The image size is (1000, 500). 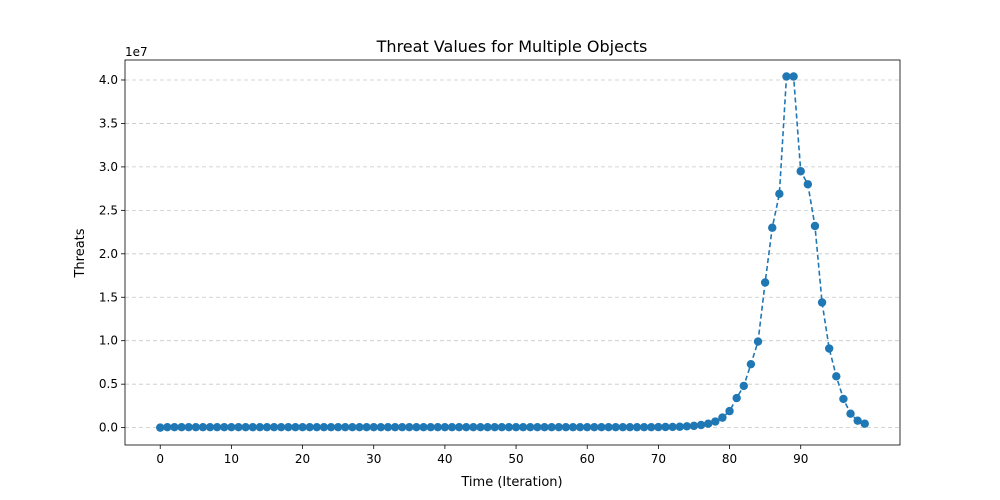 I want to click on y-tick-label-0: 0.0, so click(x=108, y=428).